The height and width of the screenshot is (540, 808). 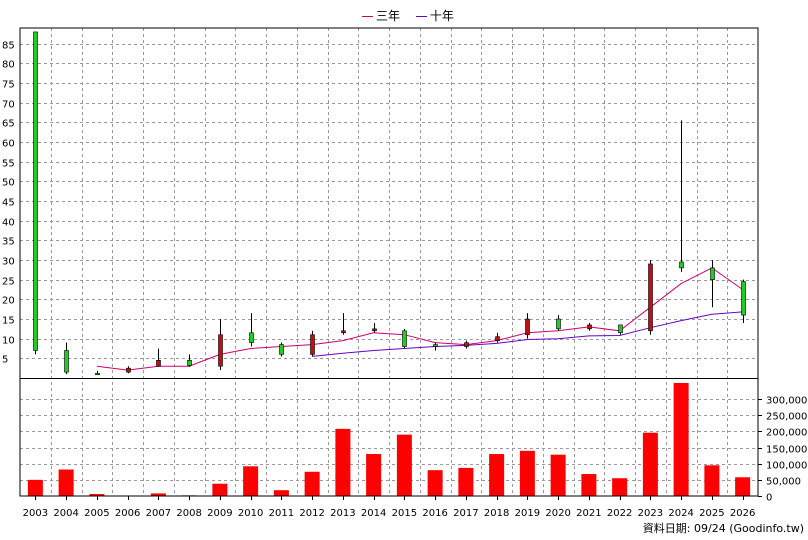 I want to click on price-tick-label: 25, so click(x=8, y=282).